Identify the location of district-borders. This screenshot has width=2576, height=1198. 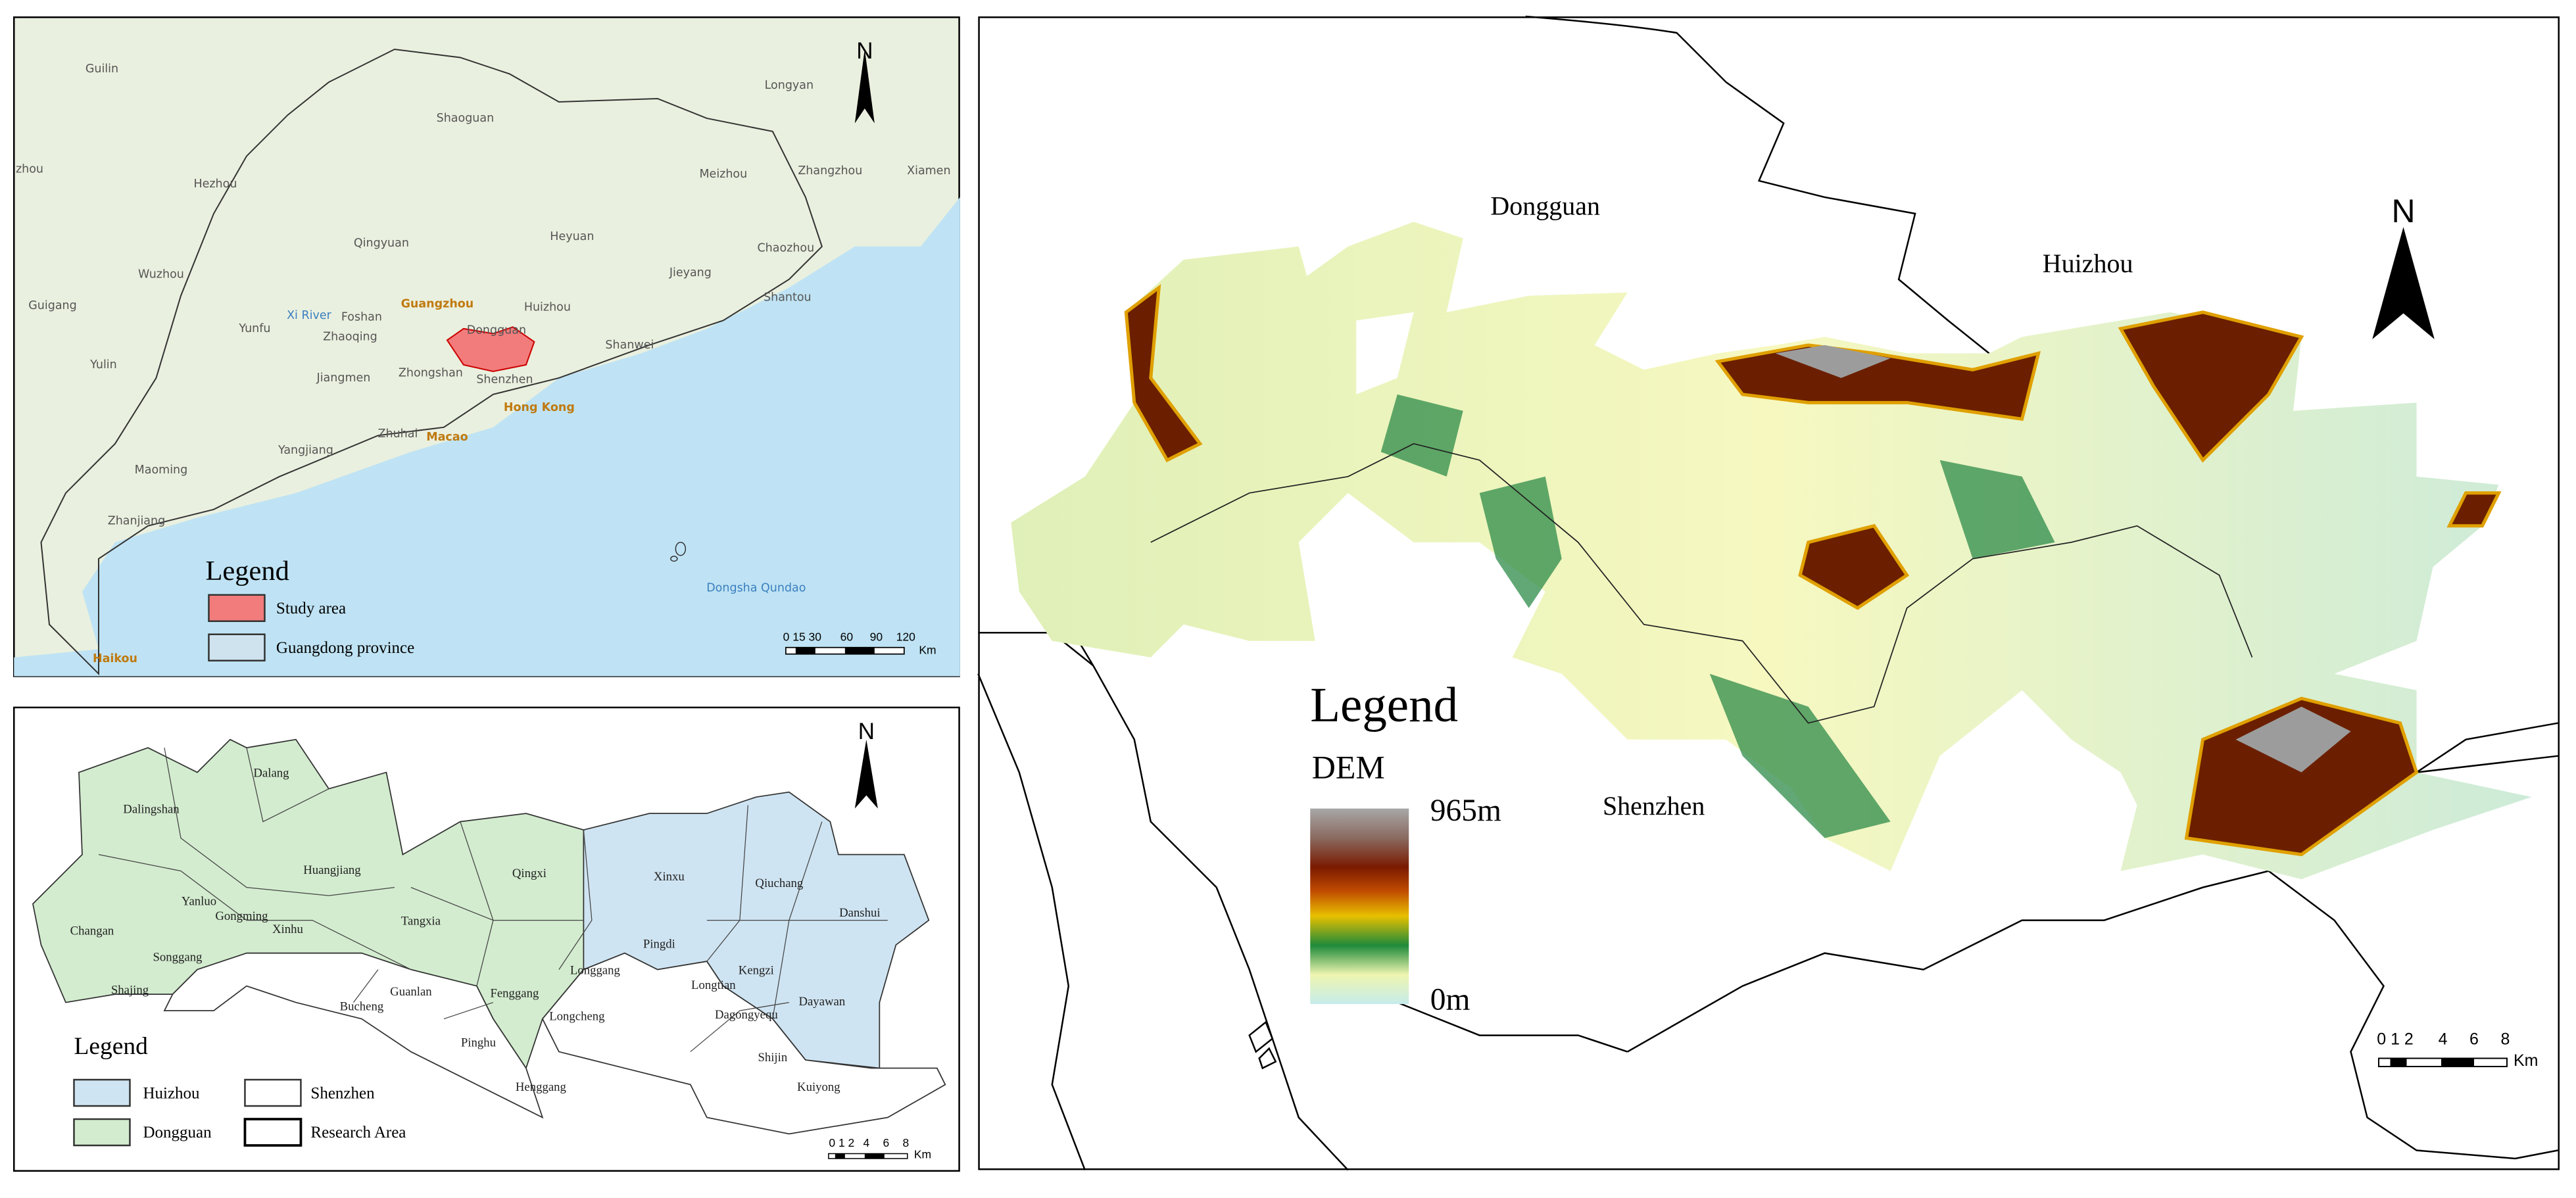
(493, 900).